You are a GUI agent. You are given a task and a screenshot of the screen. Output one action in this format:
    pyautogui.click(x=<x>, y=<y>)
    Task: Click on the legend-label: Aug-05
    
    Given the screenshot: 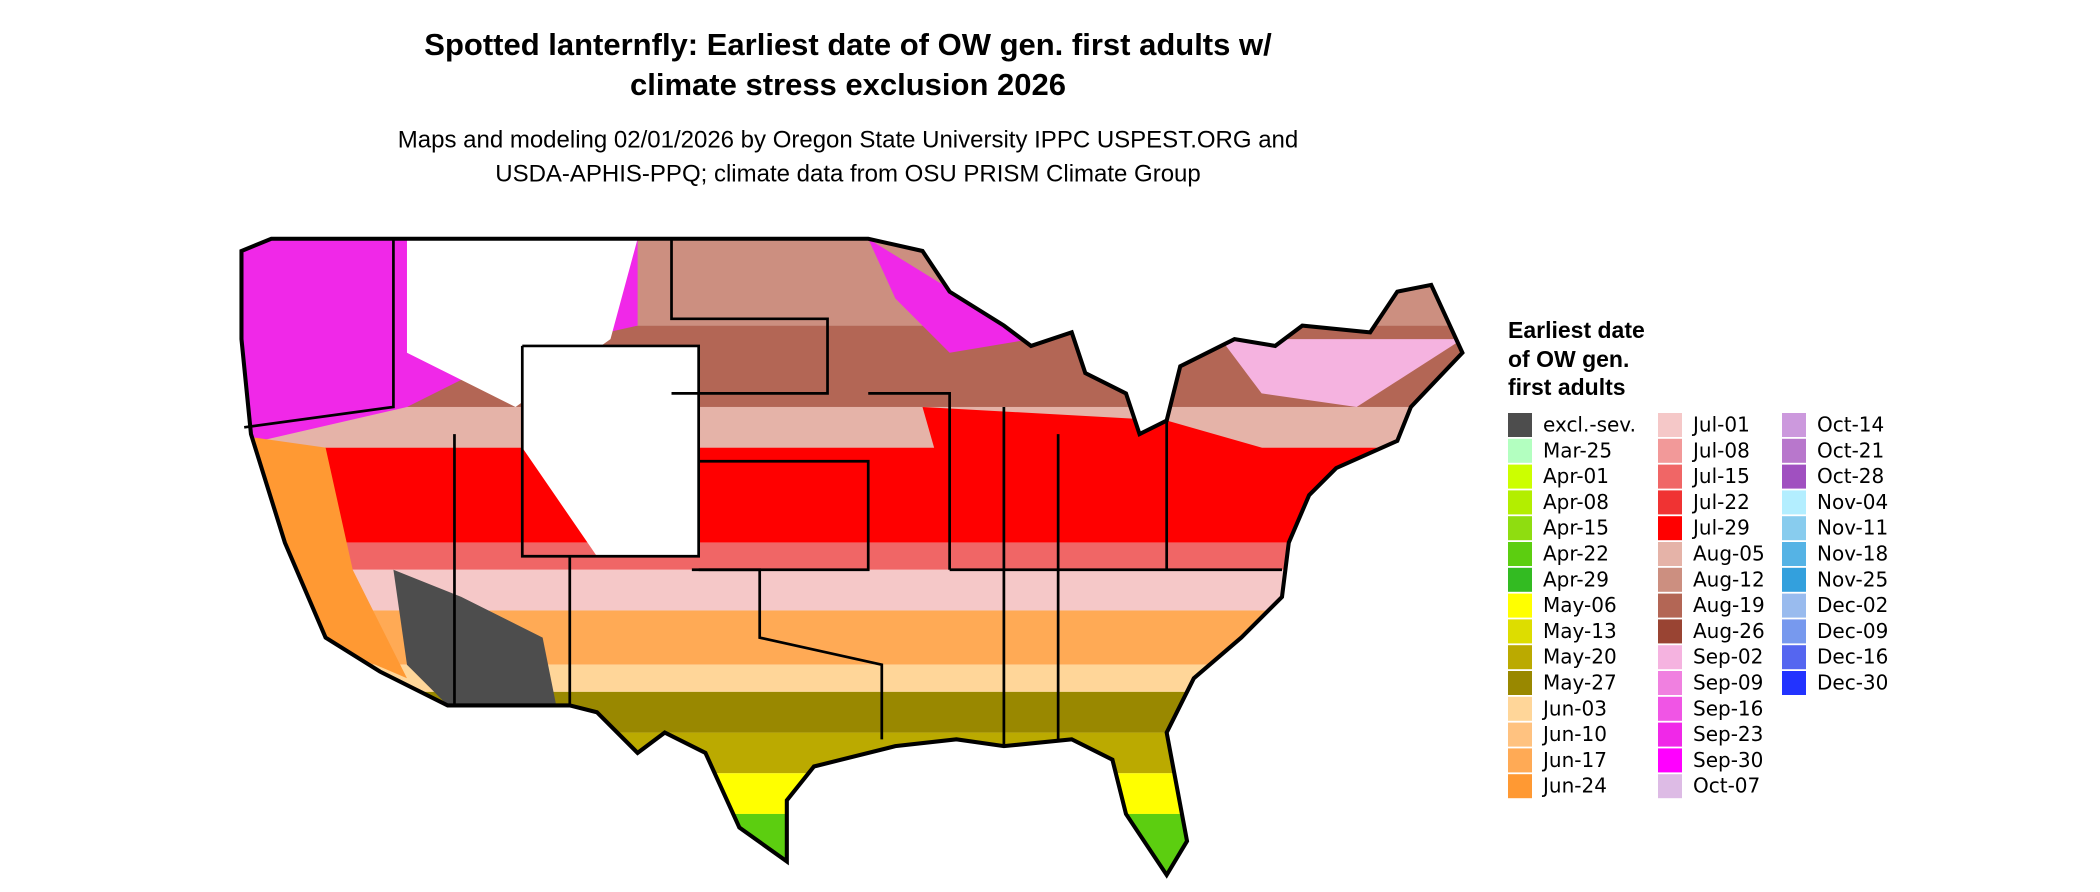 What is the action you would take?
    pyautogui.click(x=1729, y=554)
    